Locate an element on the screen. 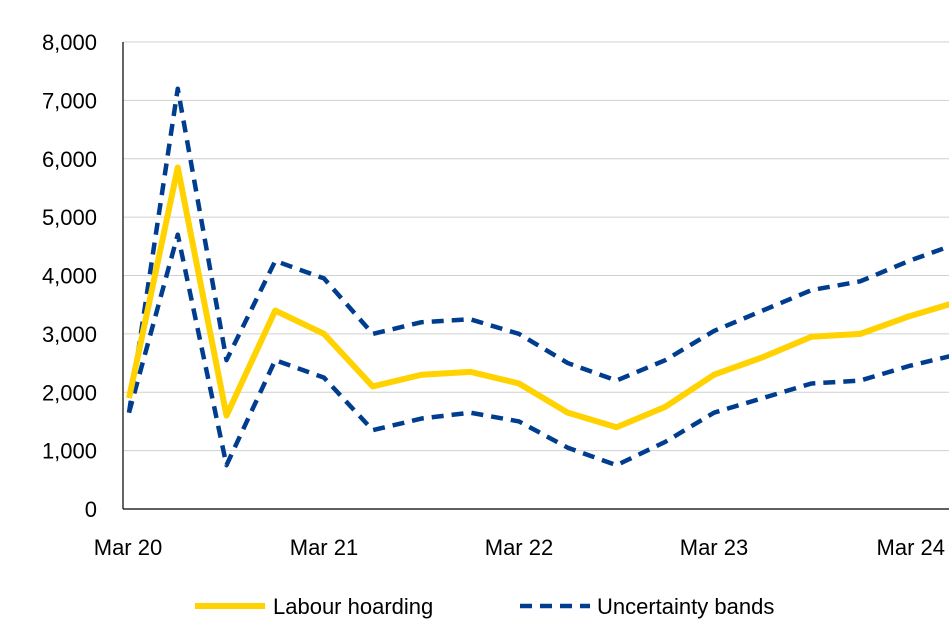  y-tick-label: 4,000 is located at coordinates (69, 276).